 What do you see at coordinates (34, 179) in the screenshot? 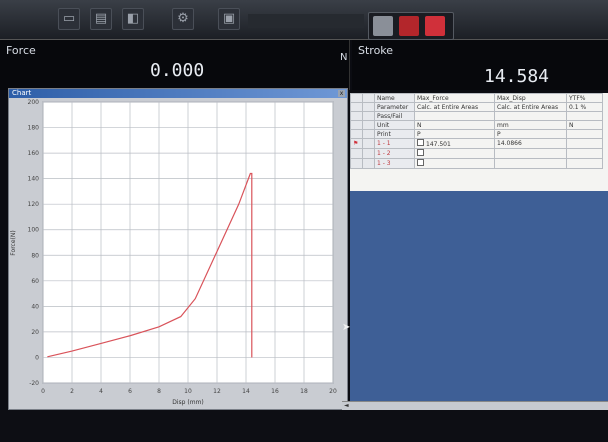
I see `y-tick-label: 140` at bounding box center [34, 179].